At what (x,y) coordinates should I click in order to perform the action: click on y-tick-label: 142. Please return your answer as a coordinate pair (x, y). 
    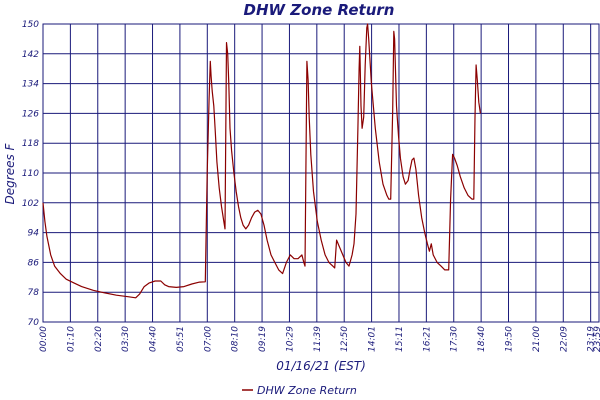
    Looking at the image, I should click on (30, 55).